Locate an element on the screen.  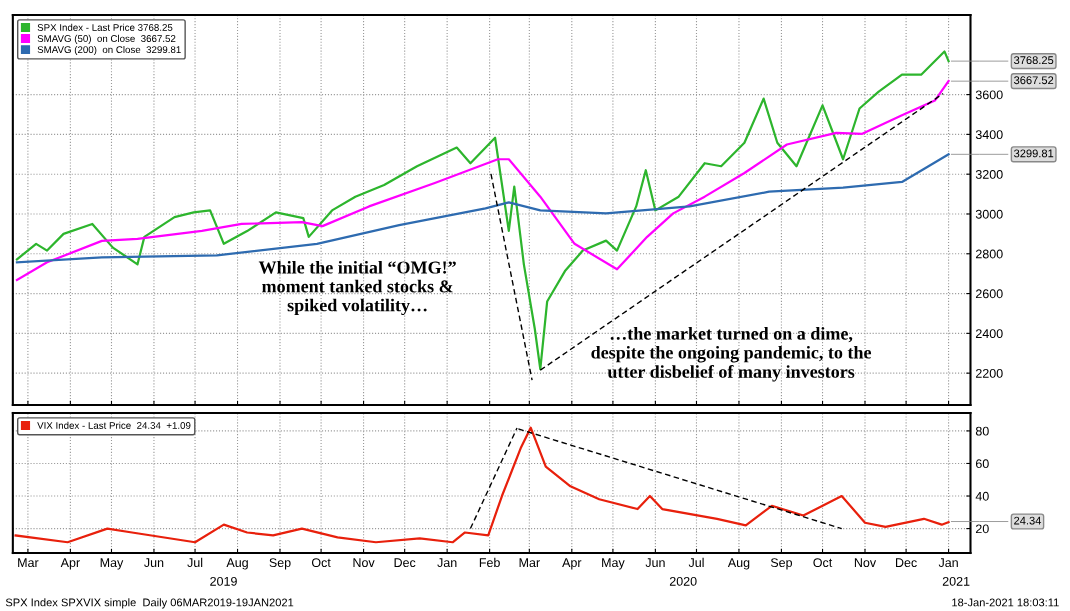
annotation: 24.34 is located at coordinates (1028, 520).